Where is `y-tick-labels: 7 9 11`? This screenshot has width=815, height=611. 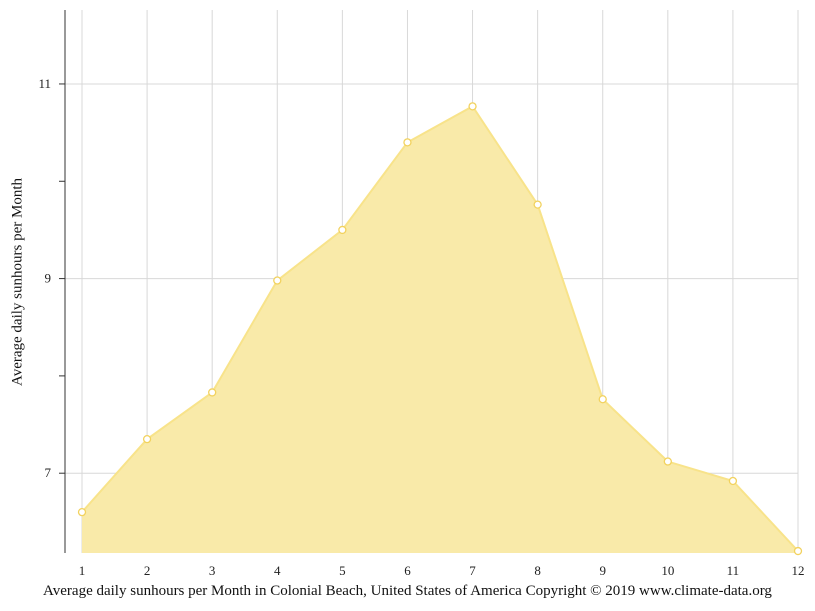 y-tick-labels: 7 9 11 is located at coordinates (44, 278).